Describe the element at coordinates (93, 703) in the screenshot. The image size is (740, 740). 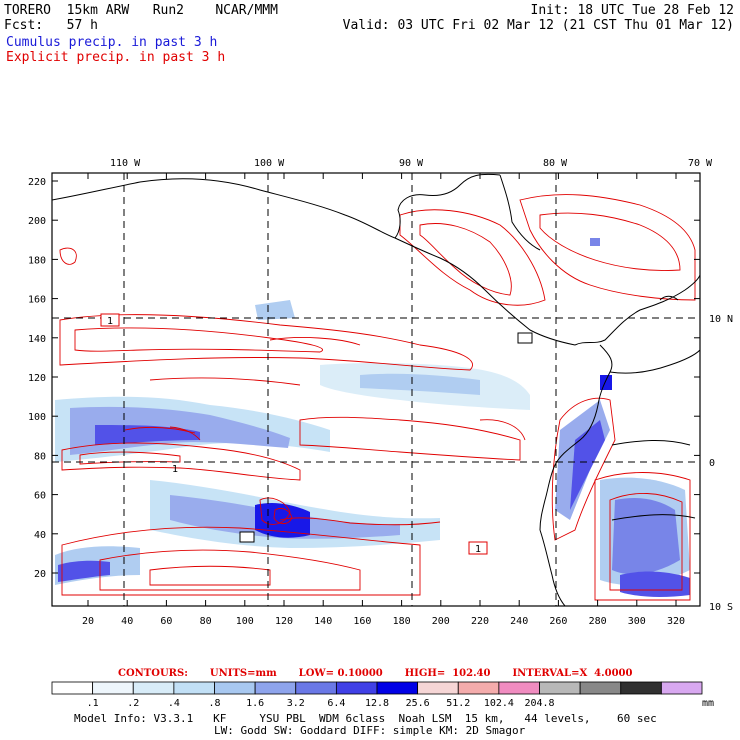
I see `colorbar-label: .1` at that location.